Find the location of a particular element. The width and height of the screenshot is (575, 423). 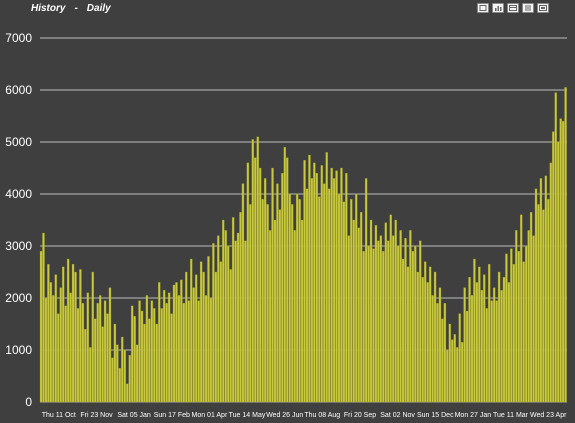

bar-chart-icon is located at coordinates (498, 8).